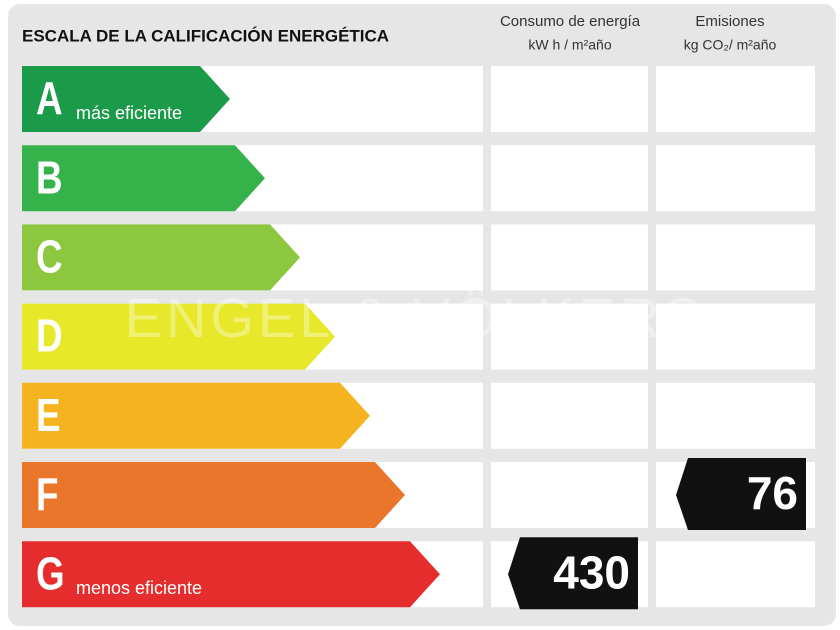  Describe the element at coordinates (129, 113) in the screenshot. I see `rating-note: más eficiente` at that location.